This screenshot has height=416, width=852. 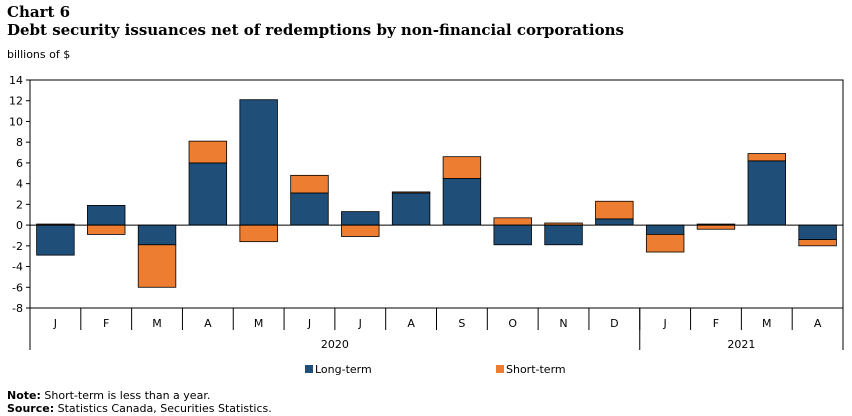 What do you see at coordinates (614, 323) in the screenshot?
I see `x-tick-label: D` at bounding box center [614, 323].